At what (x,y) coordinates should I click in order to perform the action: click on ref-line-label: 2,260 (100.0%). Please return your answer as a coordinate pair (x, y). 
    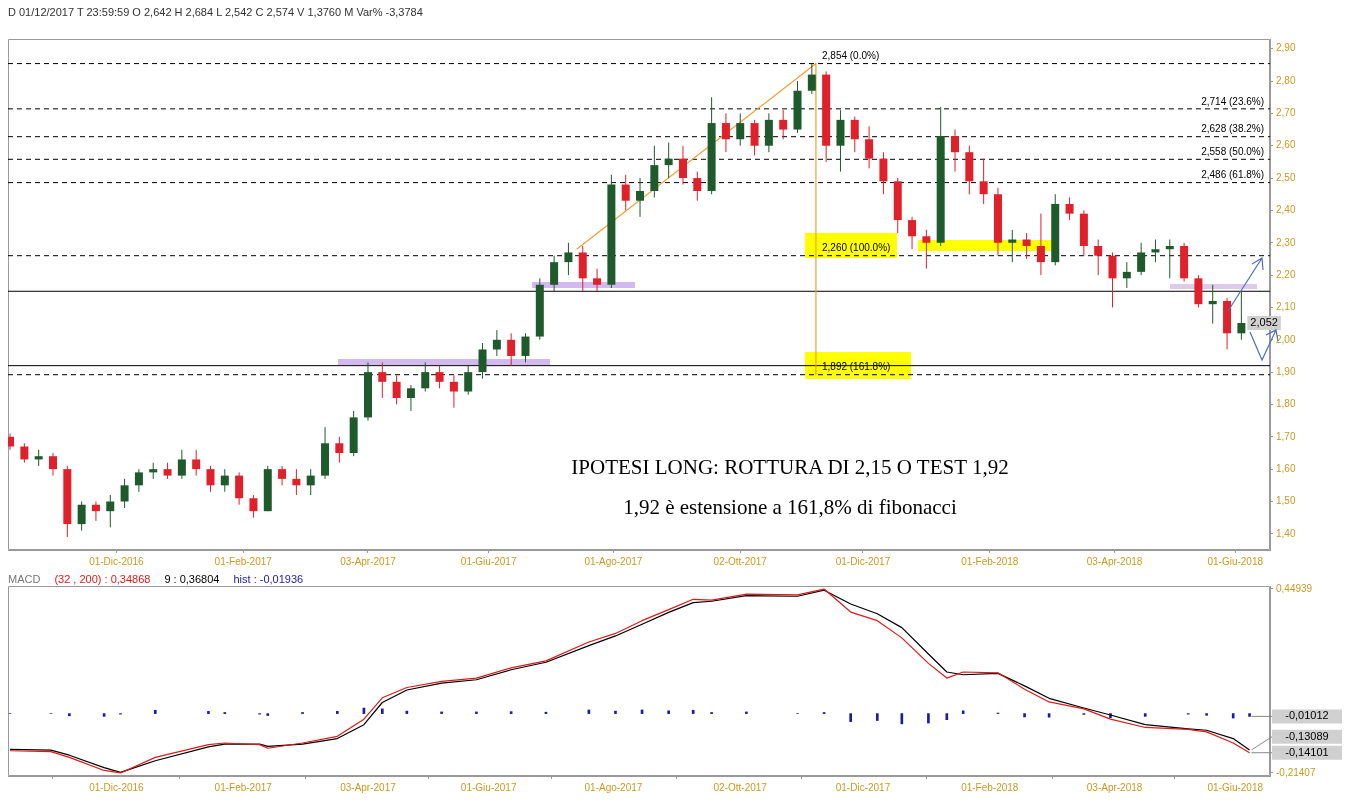
    Looking at the image, I should click on (856, 248).